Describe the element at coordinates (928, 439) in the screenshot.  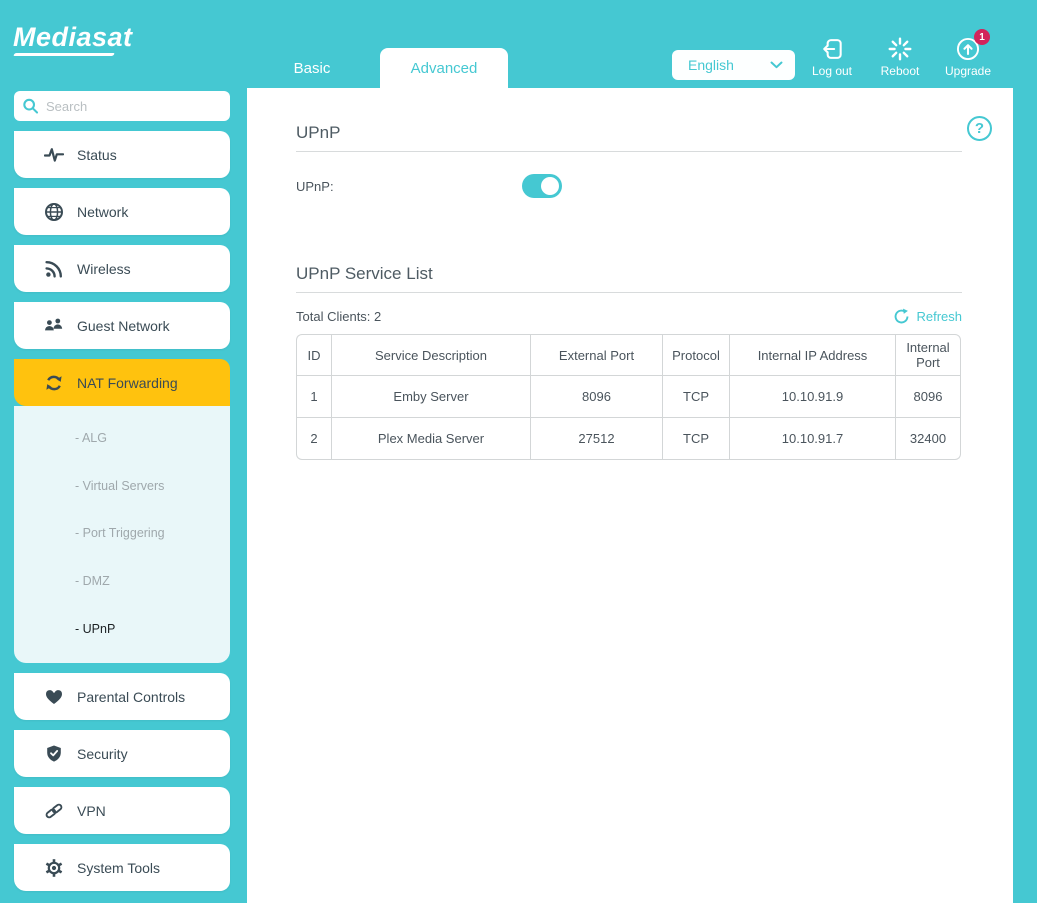
I see `cell-internal-port: 32400` at that location.